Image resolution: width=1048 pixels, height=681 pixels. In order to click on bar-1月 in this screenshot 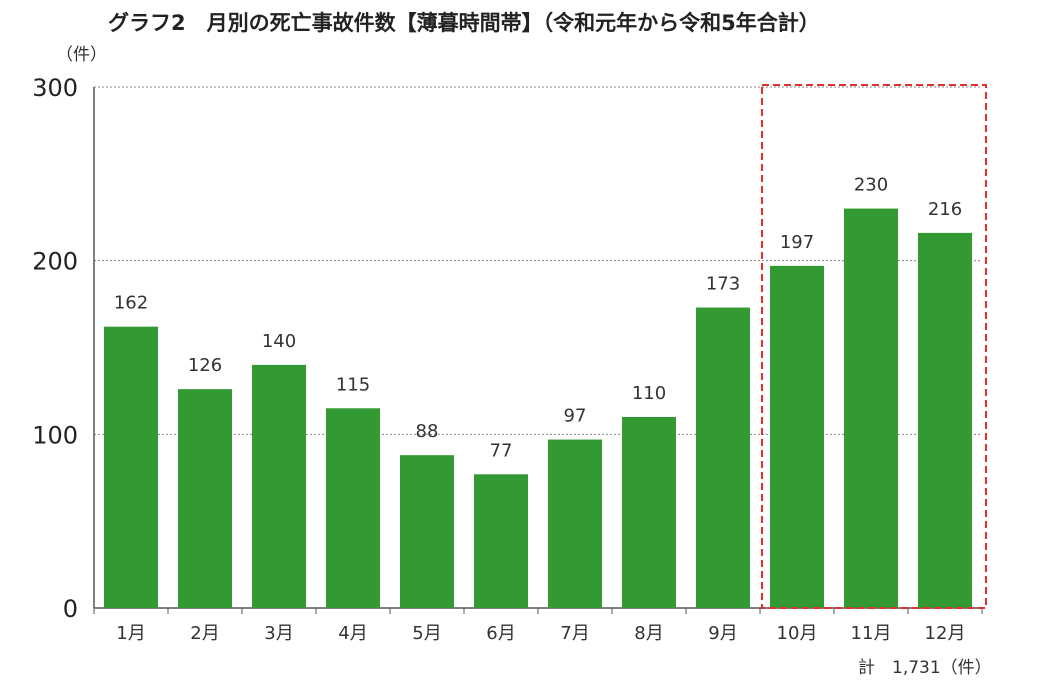, I will do `click(131, 467)`.